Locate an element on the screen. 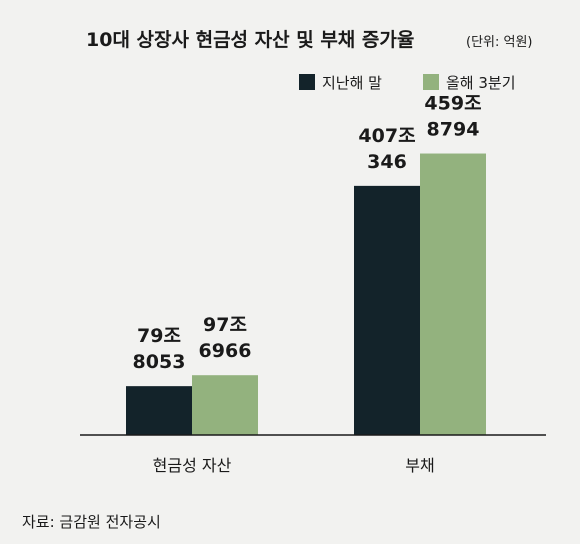 The image size is (580, 544). source-note: 자료: 금감원 전자공시 is located at coordinates (91, 522).